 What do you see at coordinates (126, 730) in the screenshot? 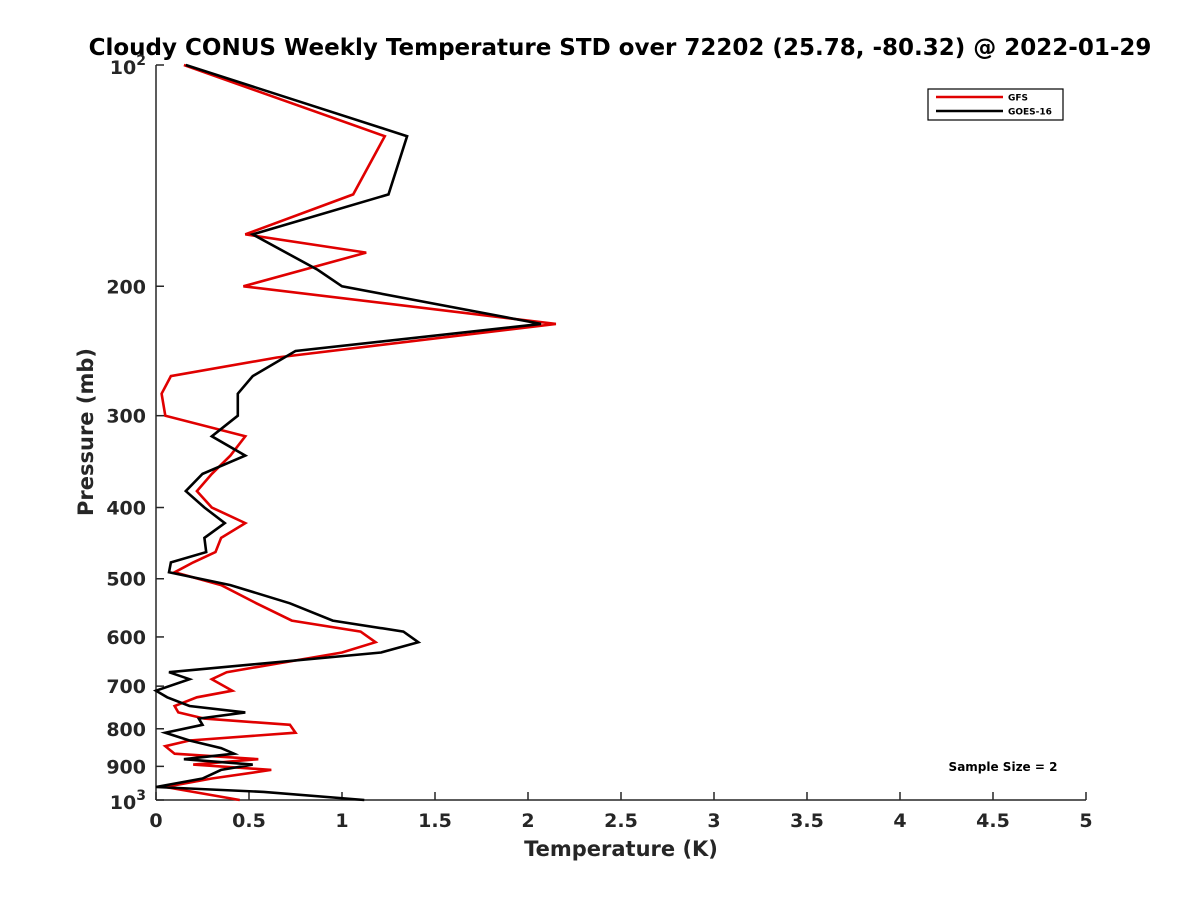
I see `y-tick-label: 800` at bounding box center [126, 730].